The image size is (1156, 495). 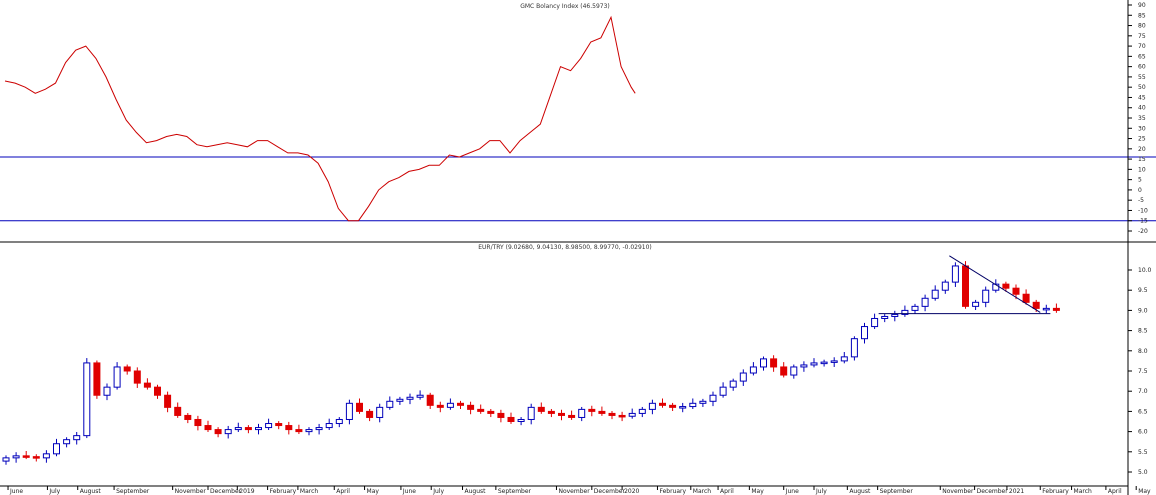 What do you see at coordinates (1143, 371) in the screenshot?
I see `y-tick-label: 7.5` at bounding box center [1143, 371].